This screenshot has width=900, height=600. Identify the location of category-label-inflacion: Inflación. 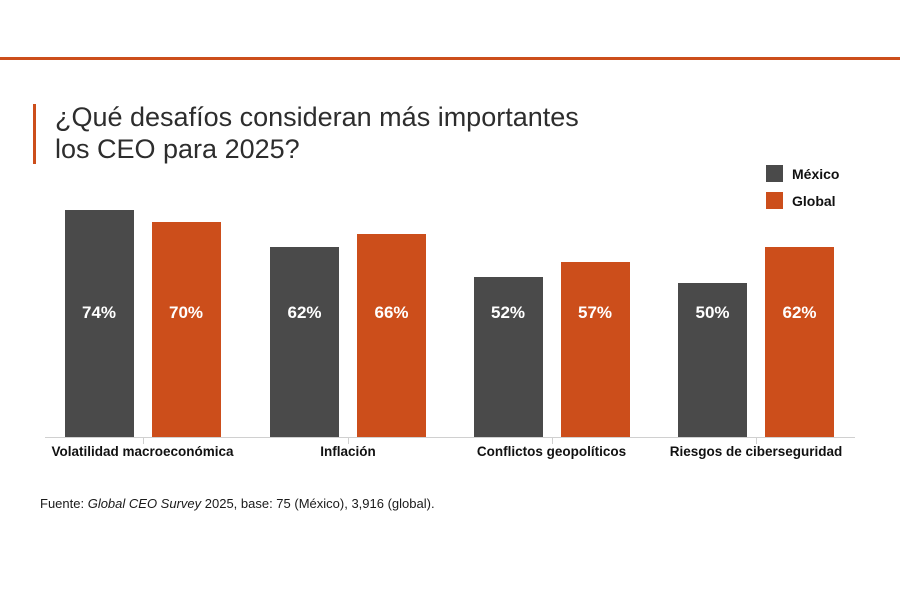
(348, 451).